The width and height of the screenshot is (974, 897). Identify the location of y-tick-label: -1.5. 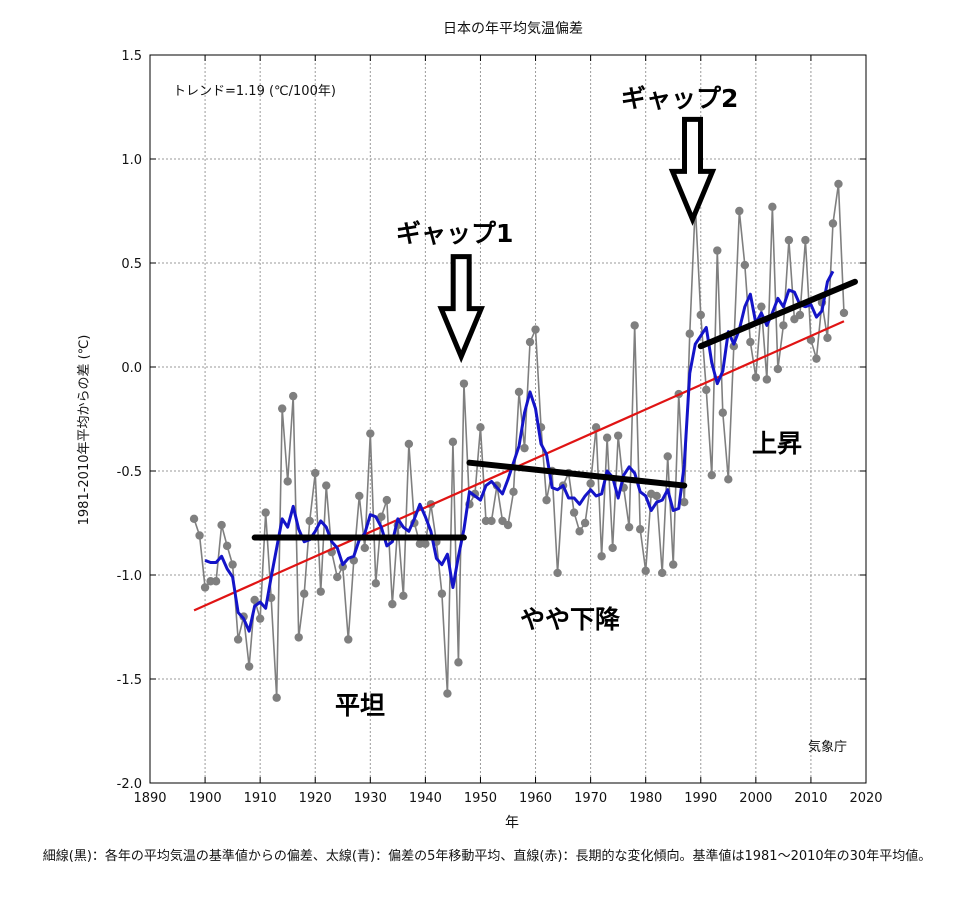
(129, 680).